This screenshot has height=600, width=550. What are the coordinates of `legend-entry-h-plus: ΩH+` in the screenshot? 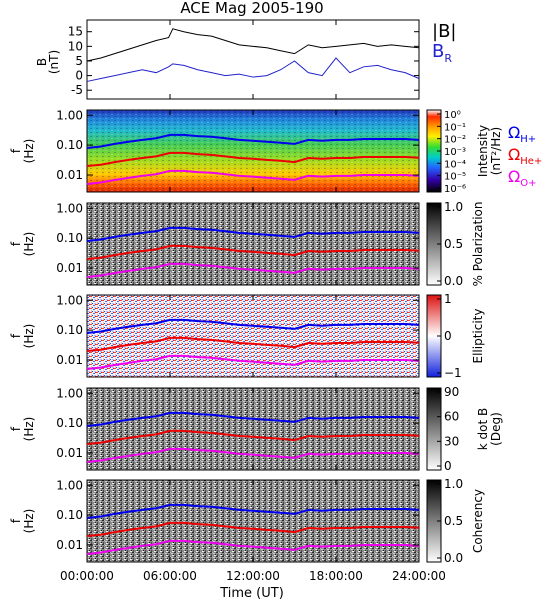 It's located at (522, 134).